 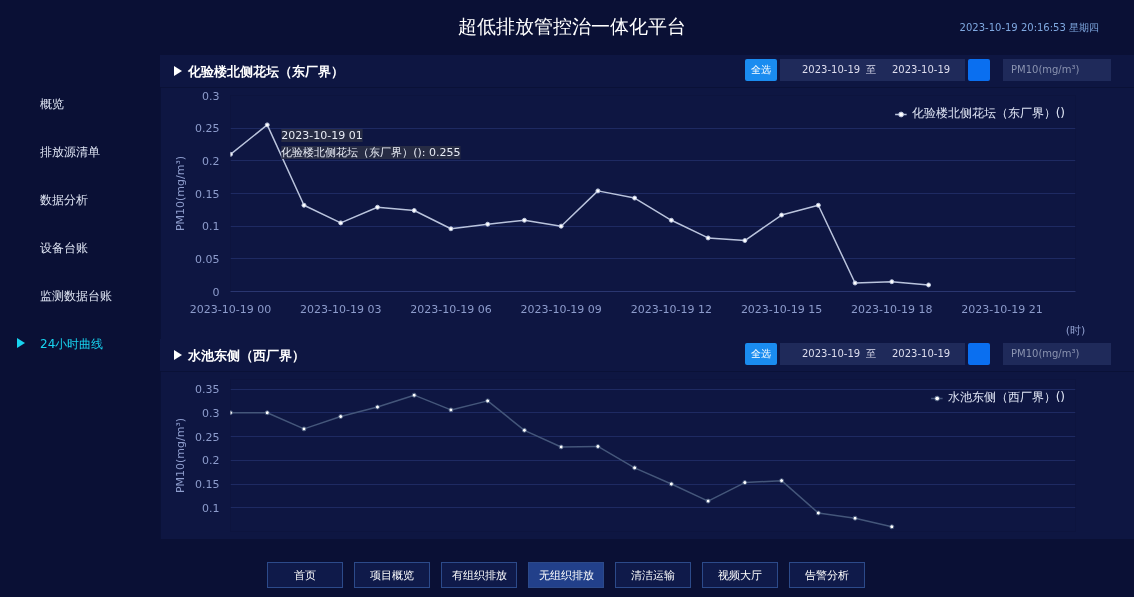 What do you see at coordinates (1006, 397) in the screenshot?
I see `legend-label: 水池东侧（西厂界）()` at bounding box center [1006, 397].